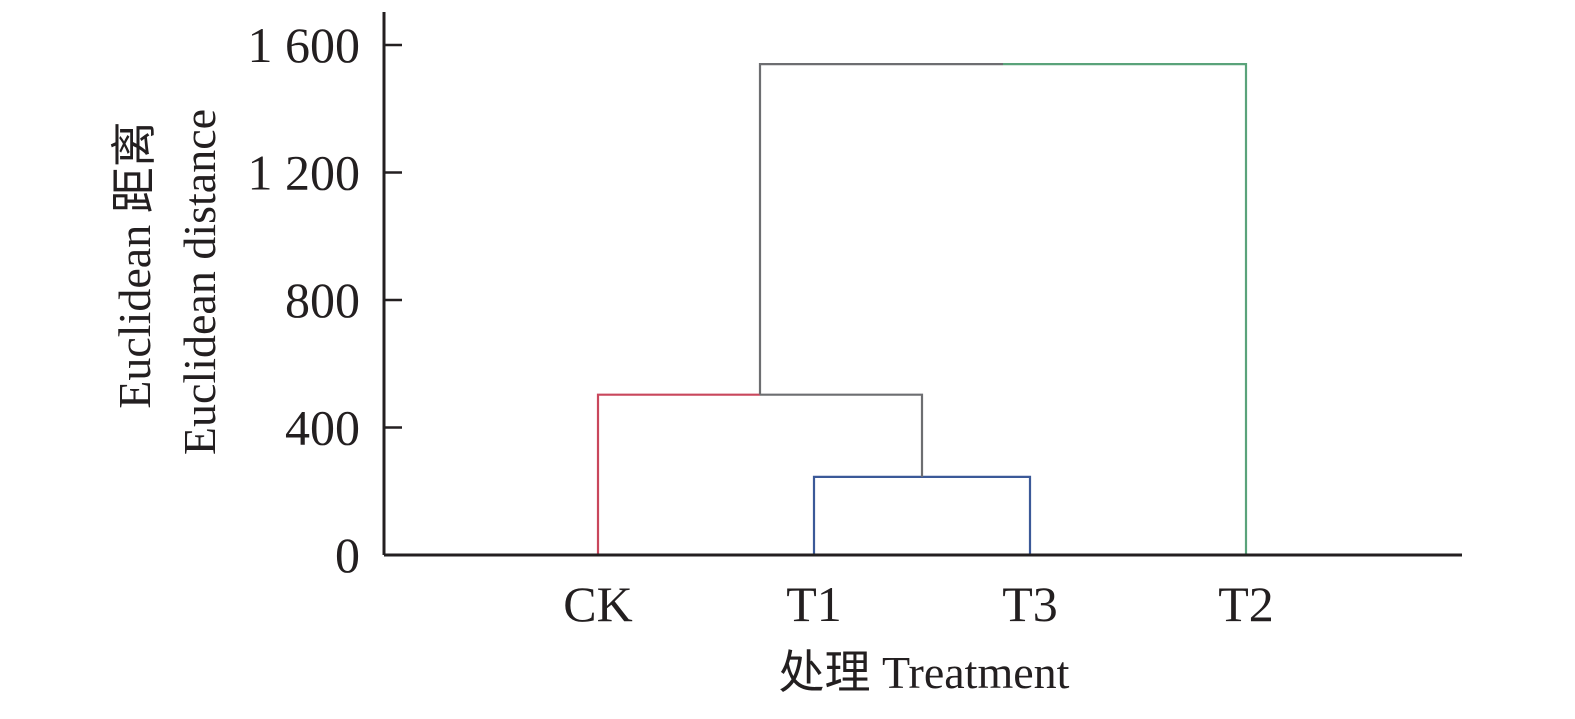  What do you see at coordinates (597, 604) in the screenshot?
I see `x-leaf-label: CK` at bounding box center [597, 604].